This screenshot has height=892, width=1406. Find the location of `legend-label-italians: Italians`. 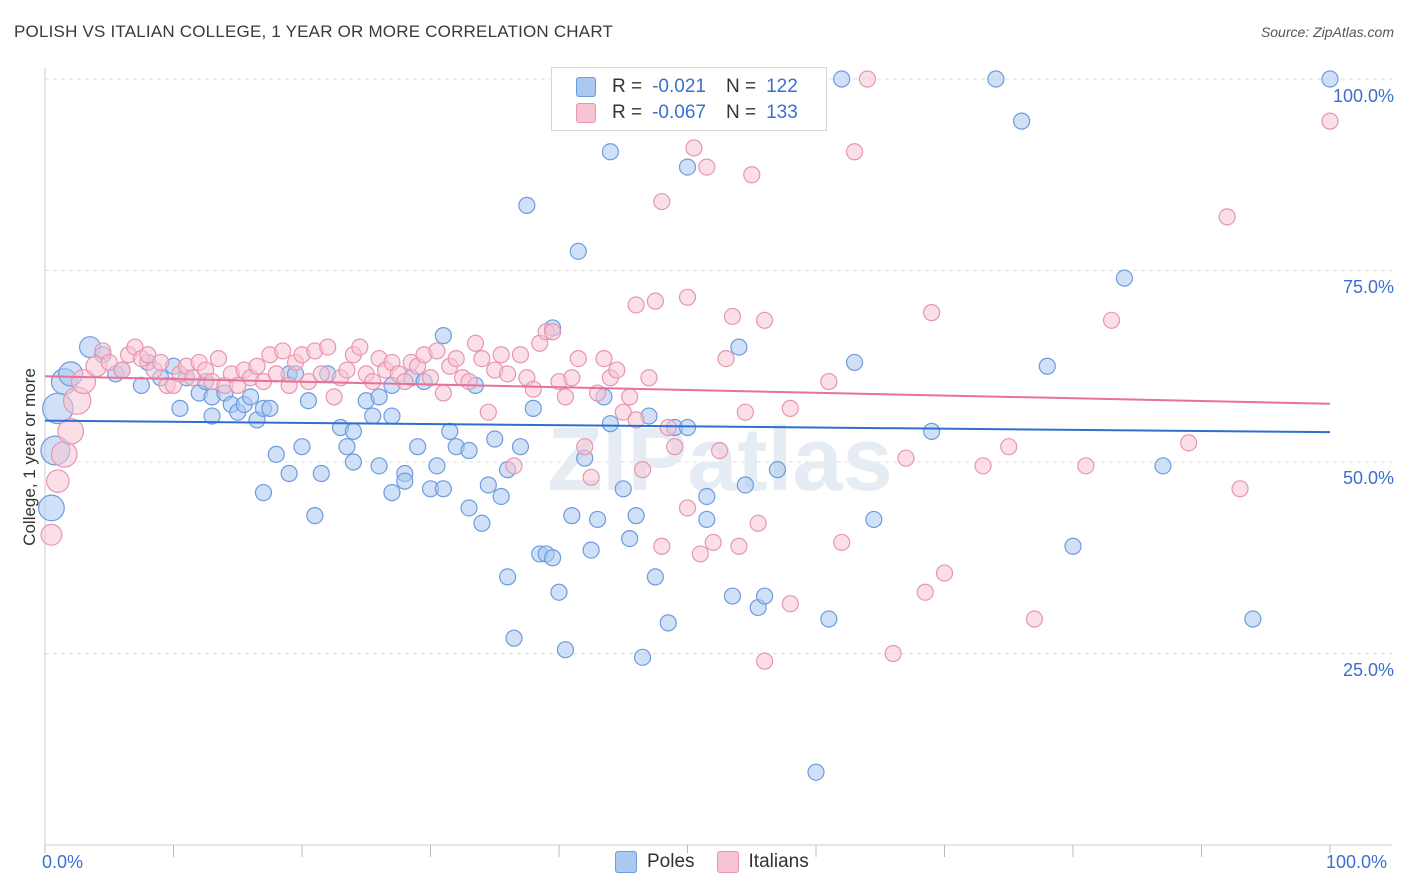

legend-label-italians: Italians is located at coordinates (778, 861).